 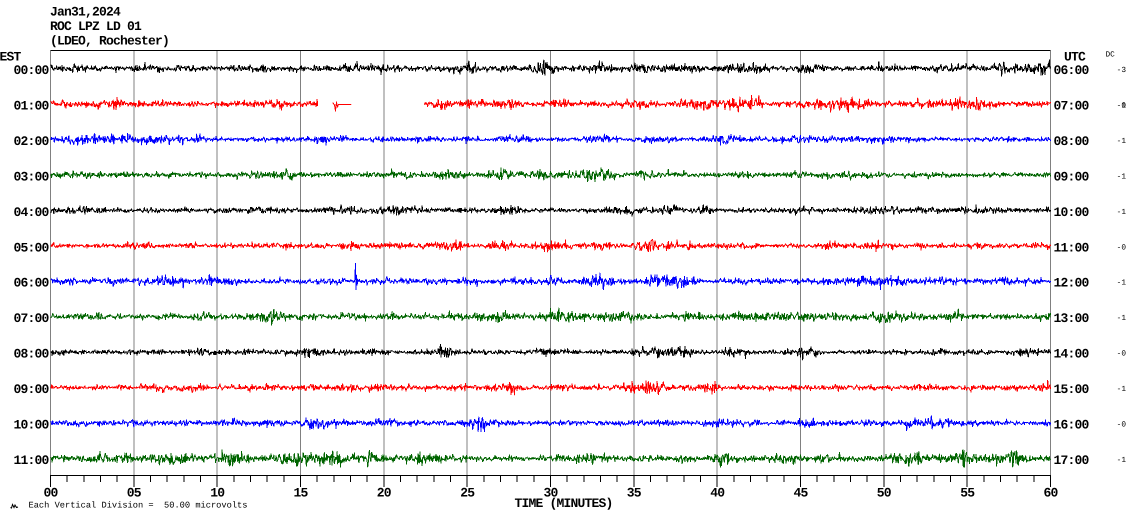 I want to click on svg-text: 16:00, so click(x=1072, y=425).